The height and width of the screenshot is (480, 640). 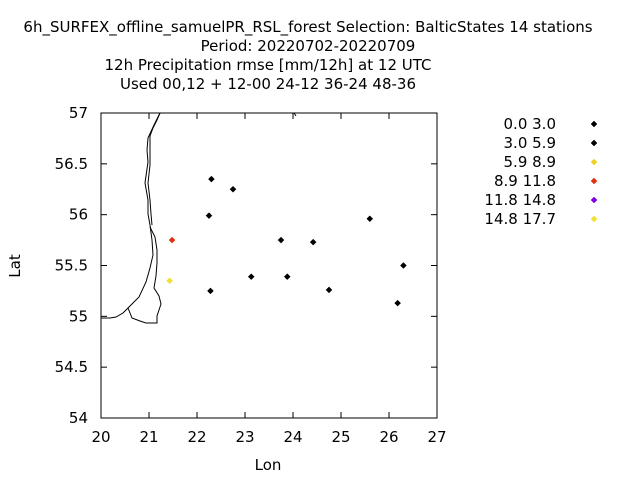 I want to click on legend-label: 11.8 14.8, so click(x=520, y=200).